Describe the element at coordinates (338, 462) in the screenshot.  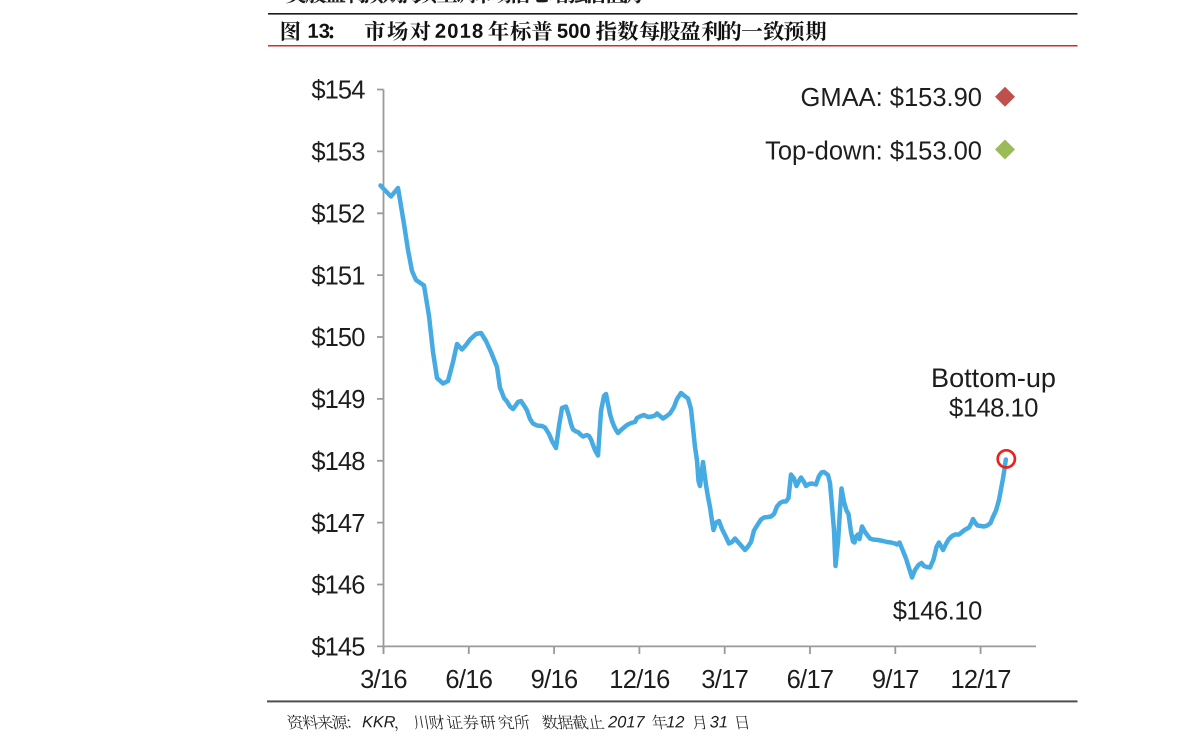
I see `svg-text: $148` at that location.